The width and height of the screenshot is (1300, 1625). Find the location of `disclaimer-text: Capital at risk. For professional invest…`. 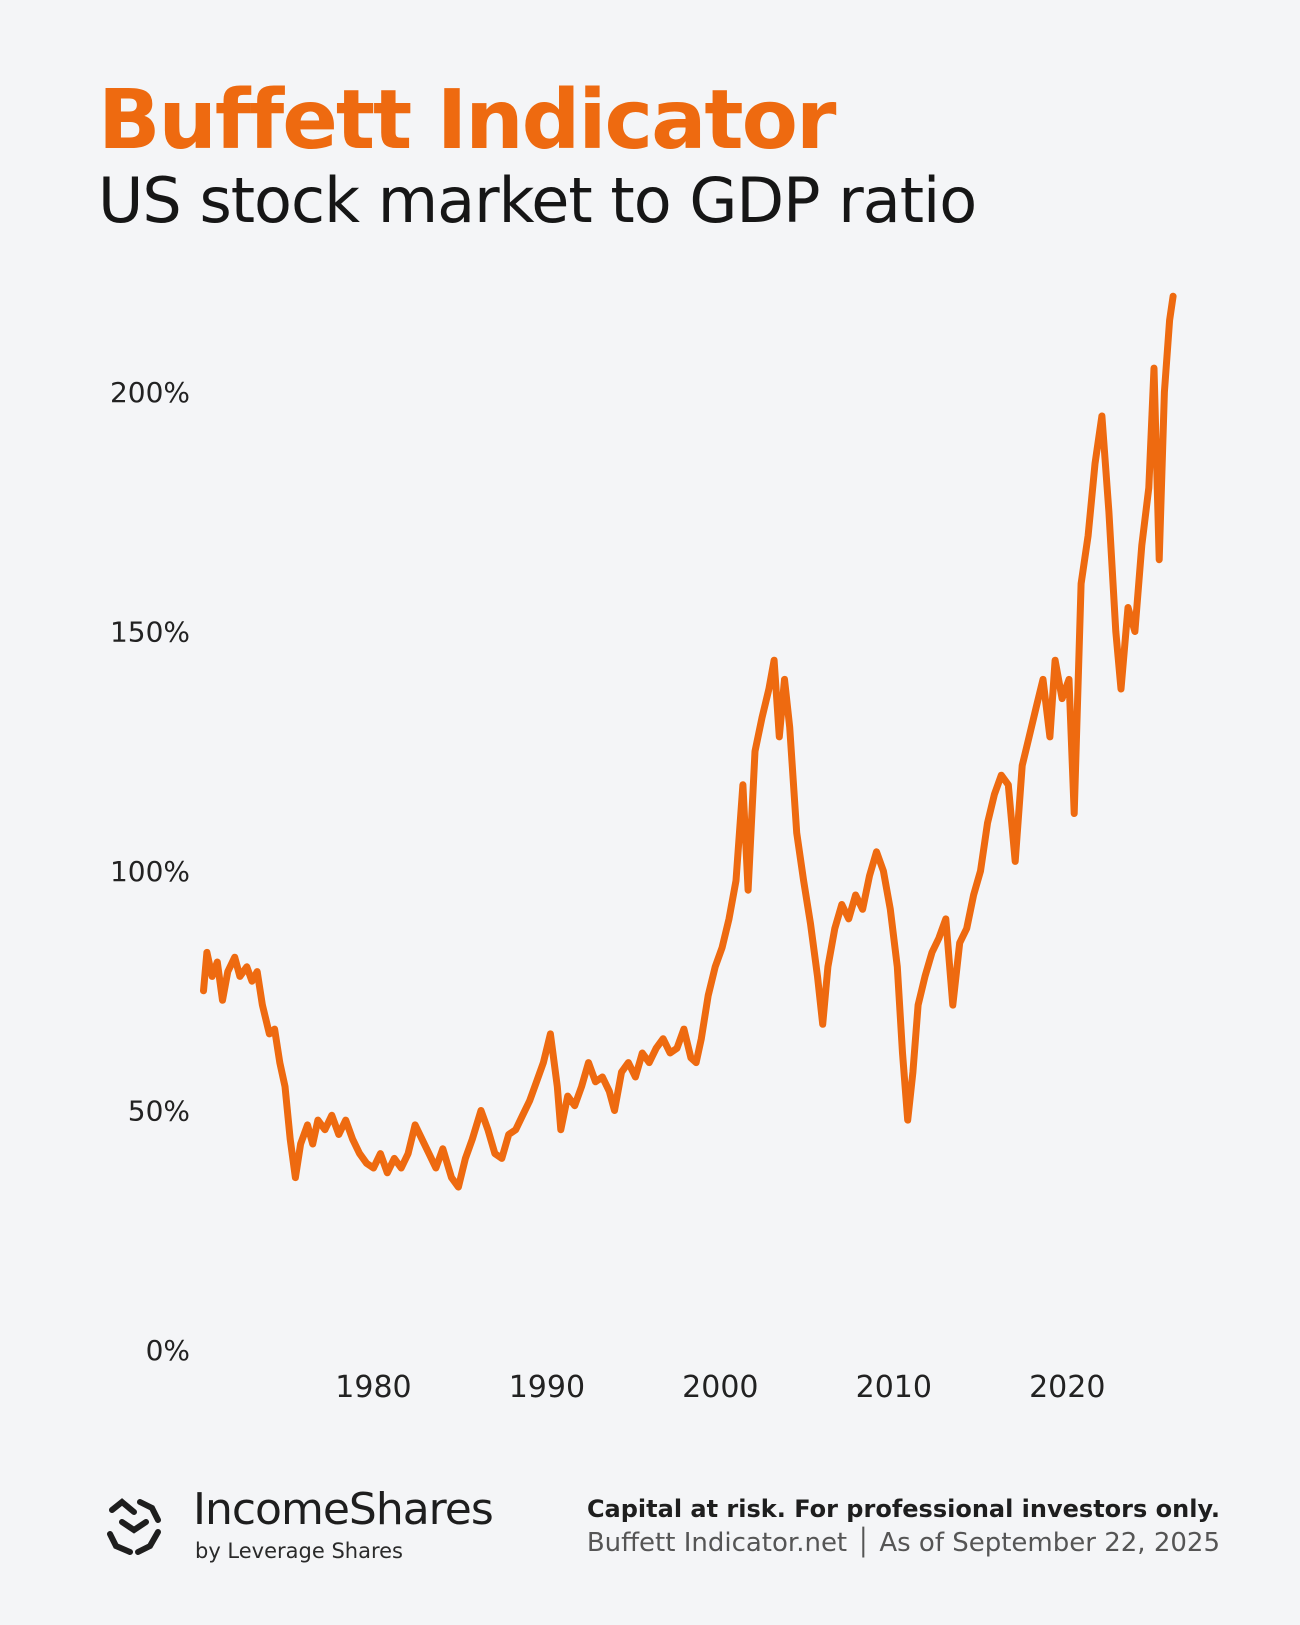

disclaimer-text: Capital at risk. For professional invest… is located at coordinates (903, 1509).